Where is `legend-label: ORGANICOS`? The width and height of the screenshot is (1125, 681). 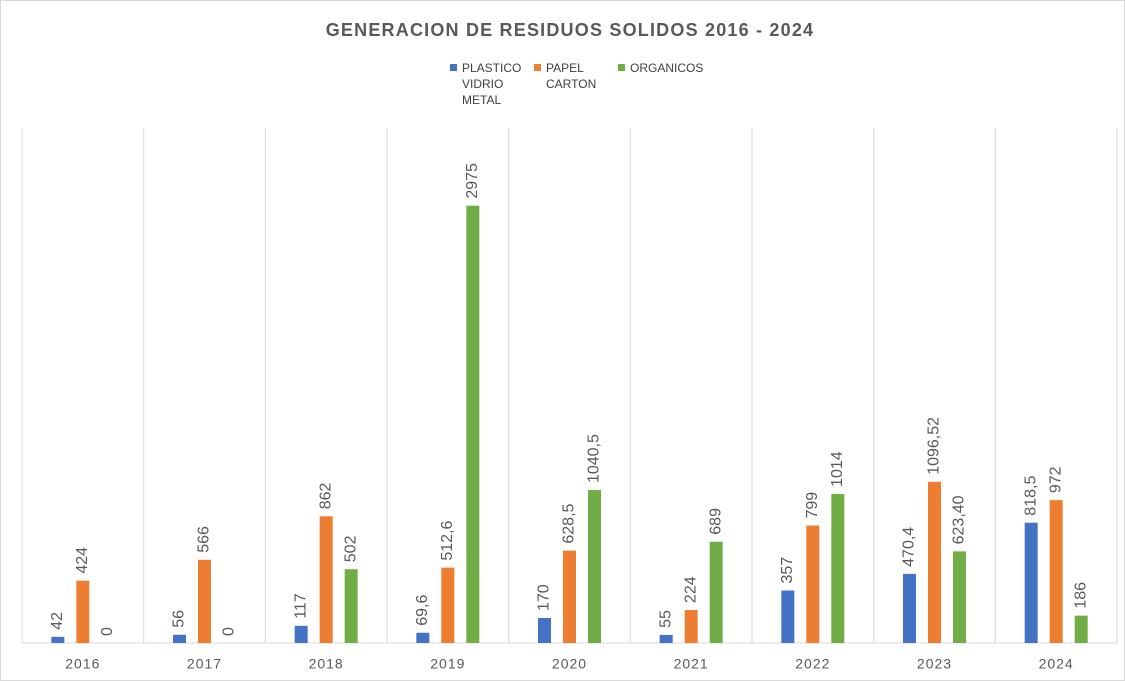 legend-label: ORGANICOS is located at coordinates (667, 68).